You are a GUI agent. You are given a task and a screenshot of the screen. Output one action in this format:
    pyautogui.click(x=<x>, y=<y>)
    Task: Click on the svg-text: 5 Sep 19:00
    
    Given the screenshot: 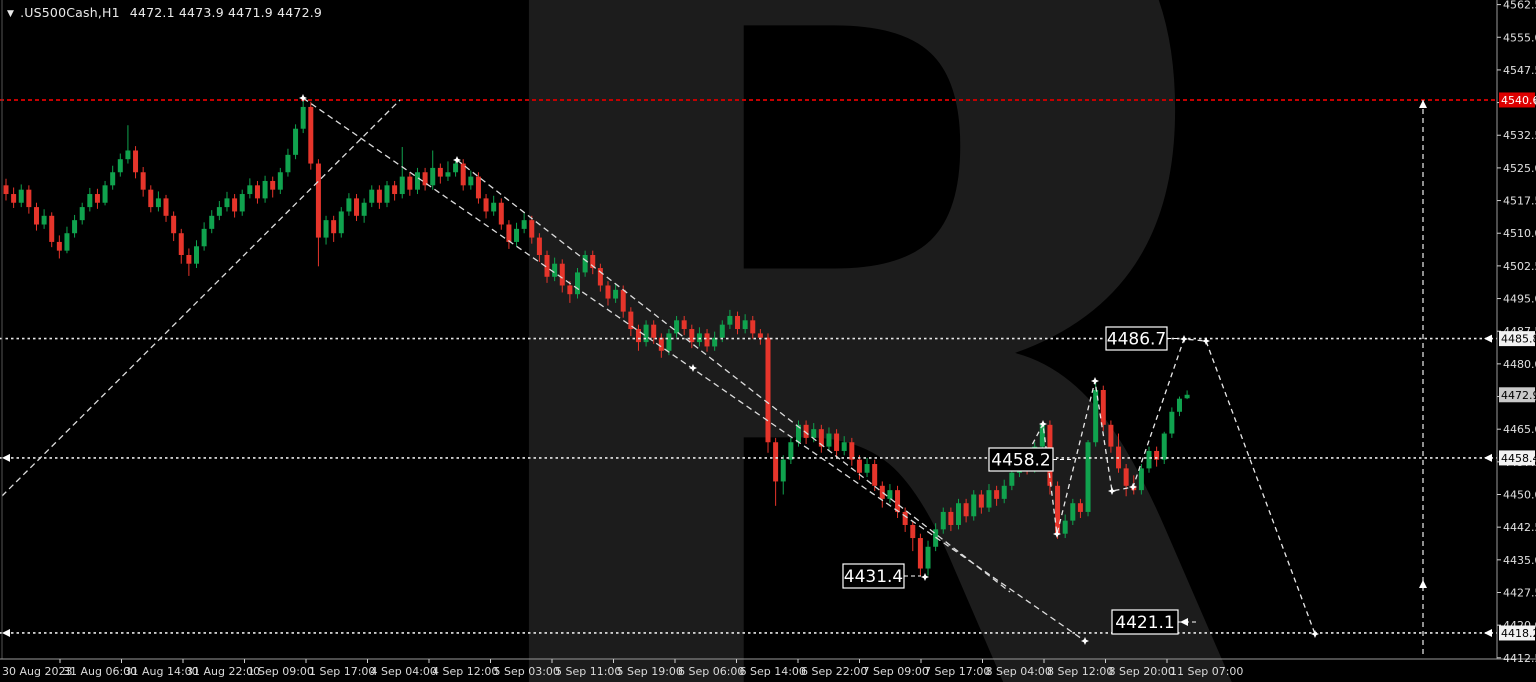 What is the action you would take?
    pyautogui.click(x=650, y=671)
    